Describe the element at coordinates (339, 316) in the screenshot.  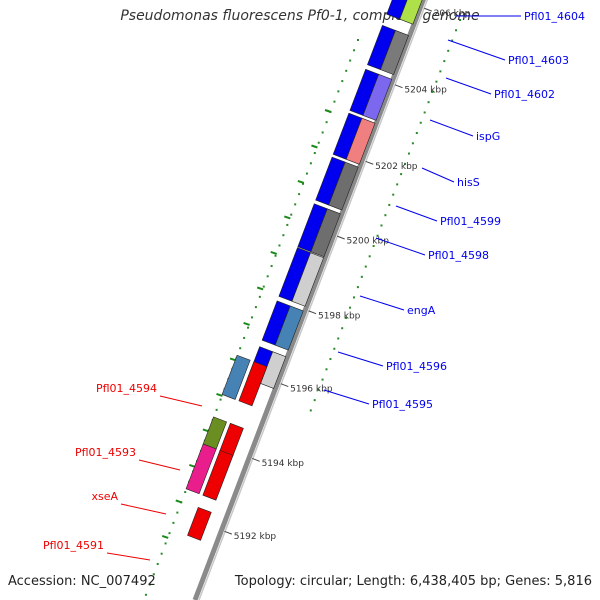
I see `tick-label: 5198 kbp` at that location.